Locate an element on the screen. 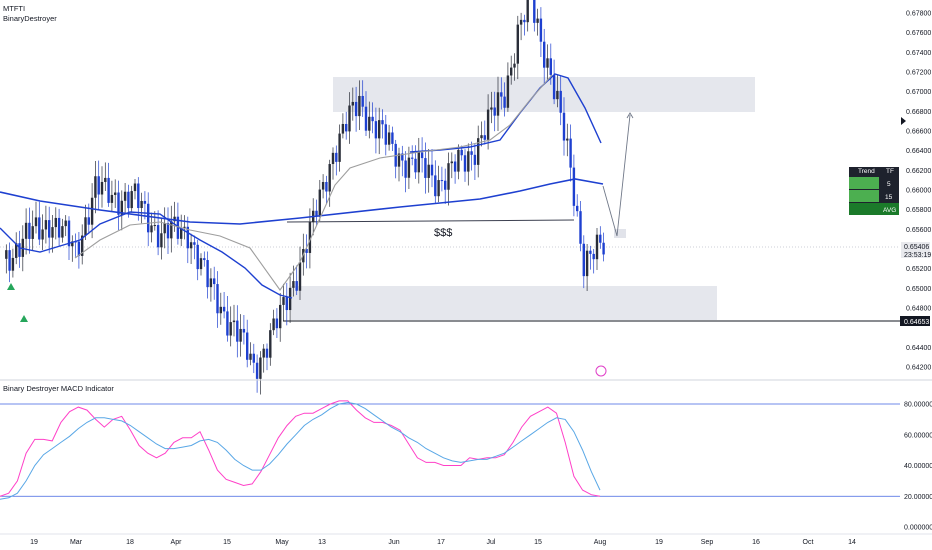 The image size is (932, 550). y-tick-4: 0.67000 is located at coordinates (918, 92).